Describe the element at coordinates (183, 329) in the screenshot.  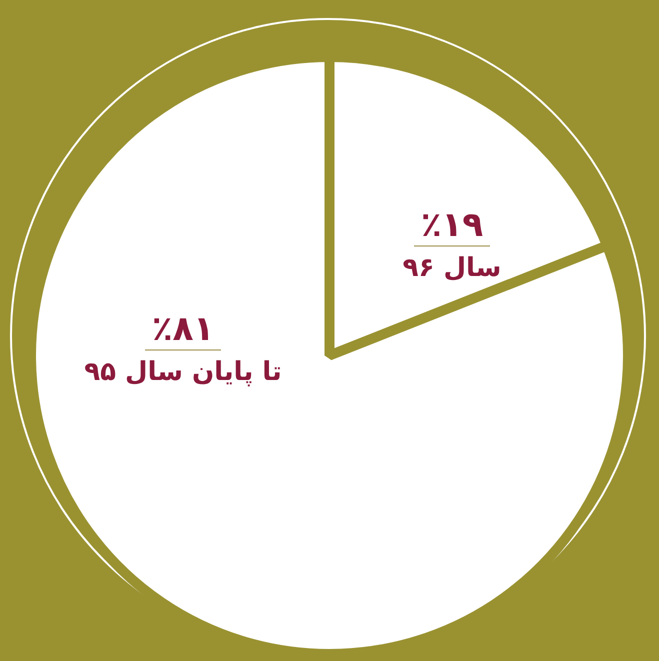
I see `data-label: ٪۸۱` at that location.